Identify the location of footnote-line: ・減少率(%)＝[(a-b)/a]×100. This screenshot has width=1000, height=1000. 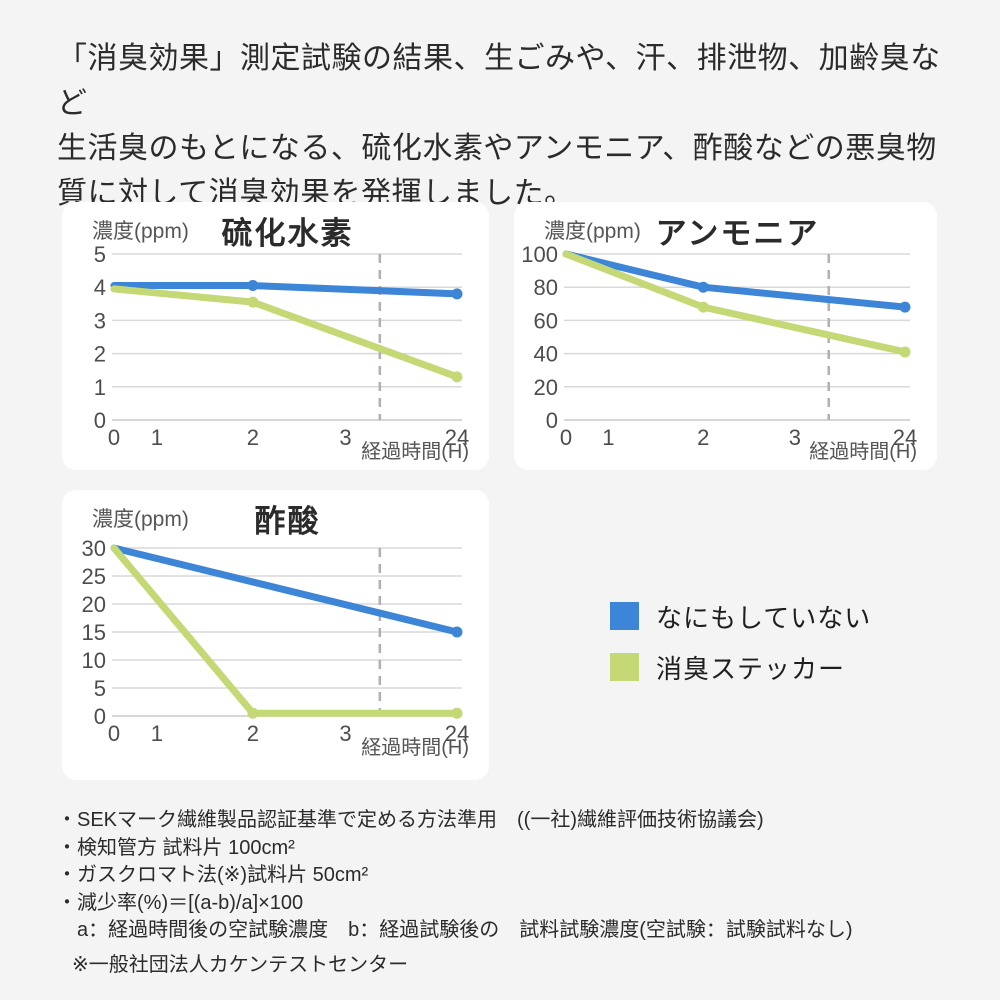
(180, 902).